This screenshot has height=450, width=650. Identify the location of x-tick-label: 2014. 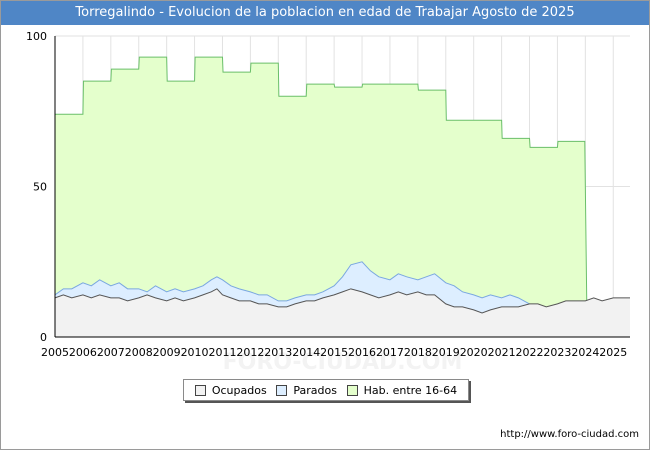
(306, 352).